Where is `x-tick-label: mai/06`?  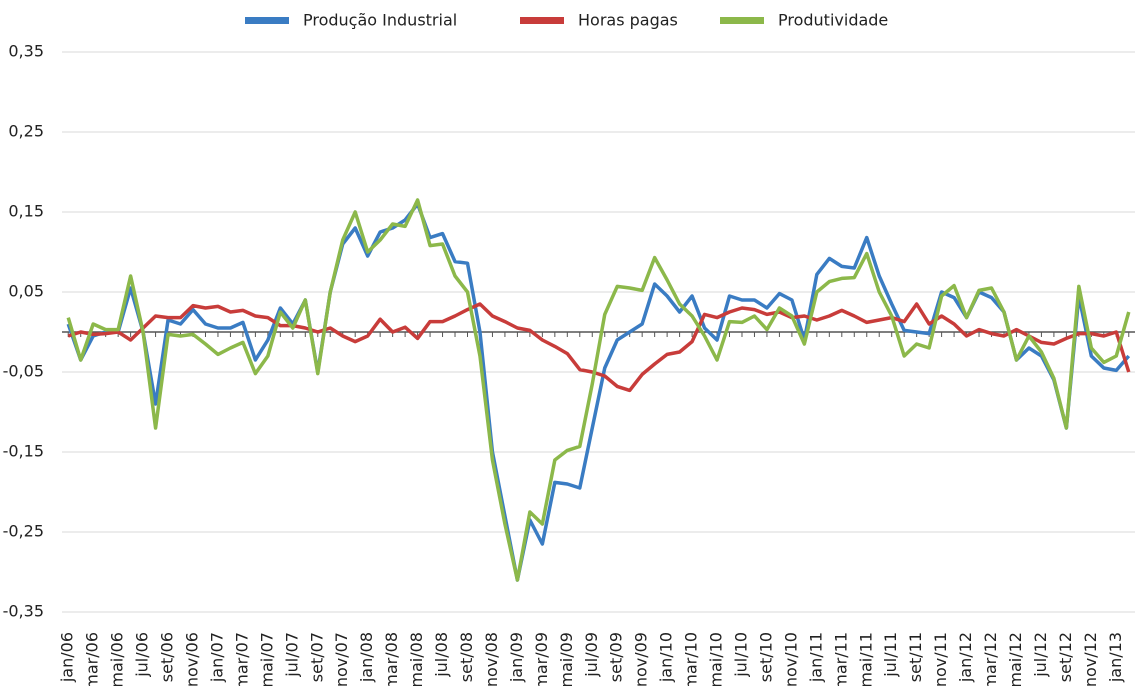 x-tick-label: mai/06 is located at coordinates (117, 659).